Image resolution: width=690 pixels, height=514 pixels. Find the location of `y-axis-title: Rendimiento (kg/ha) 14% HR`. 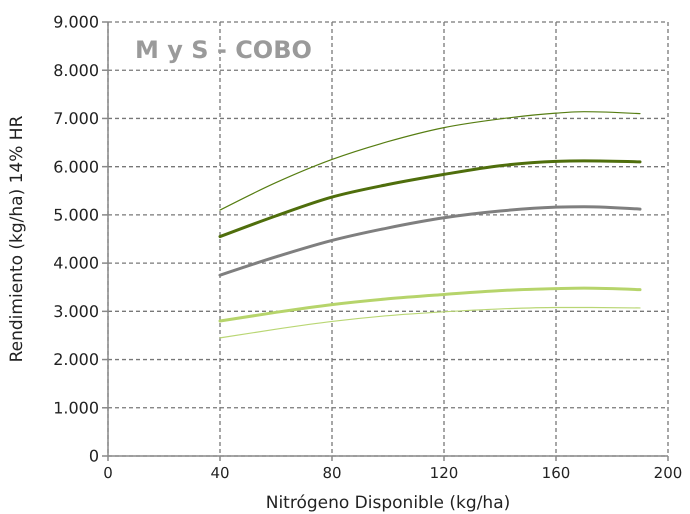

y-axis-title: Rendimiento (kg/ha) 14% HR is located at coordinates (17, 238).